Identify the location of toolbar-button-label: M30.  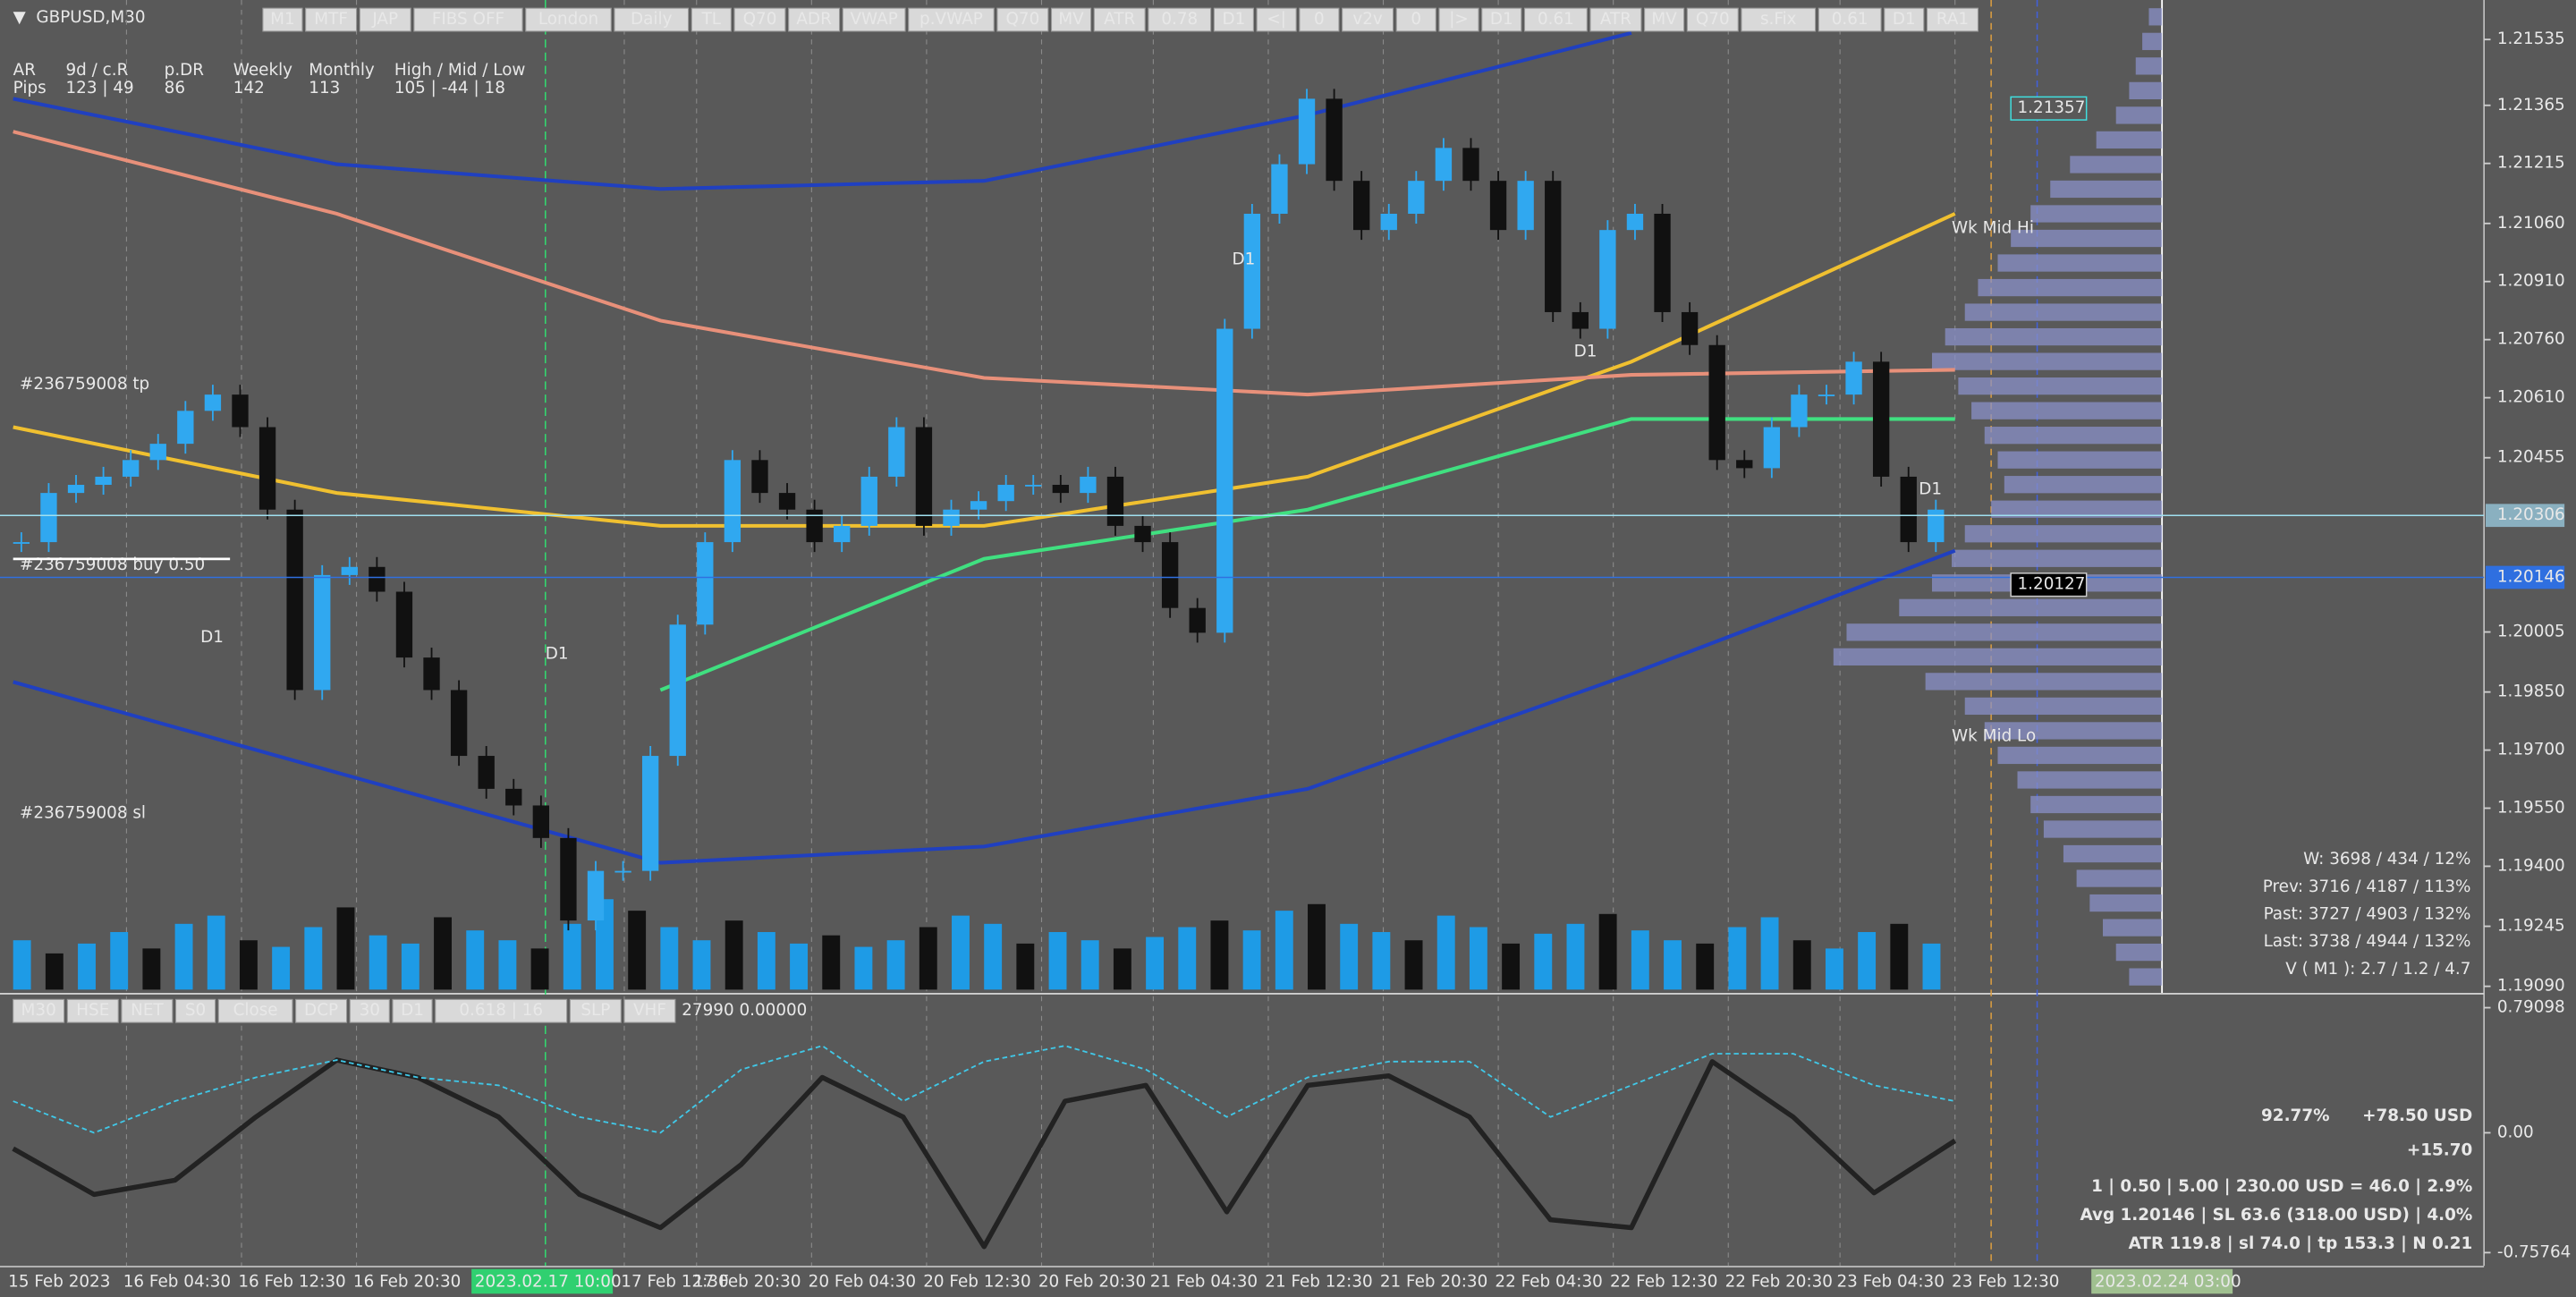
(38, 1010).